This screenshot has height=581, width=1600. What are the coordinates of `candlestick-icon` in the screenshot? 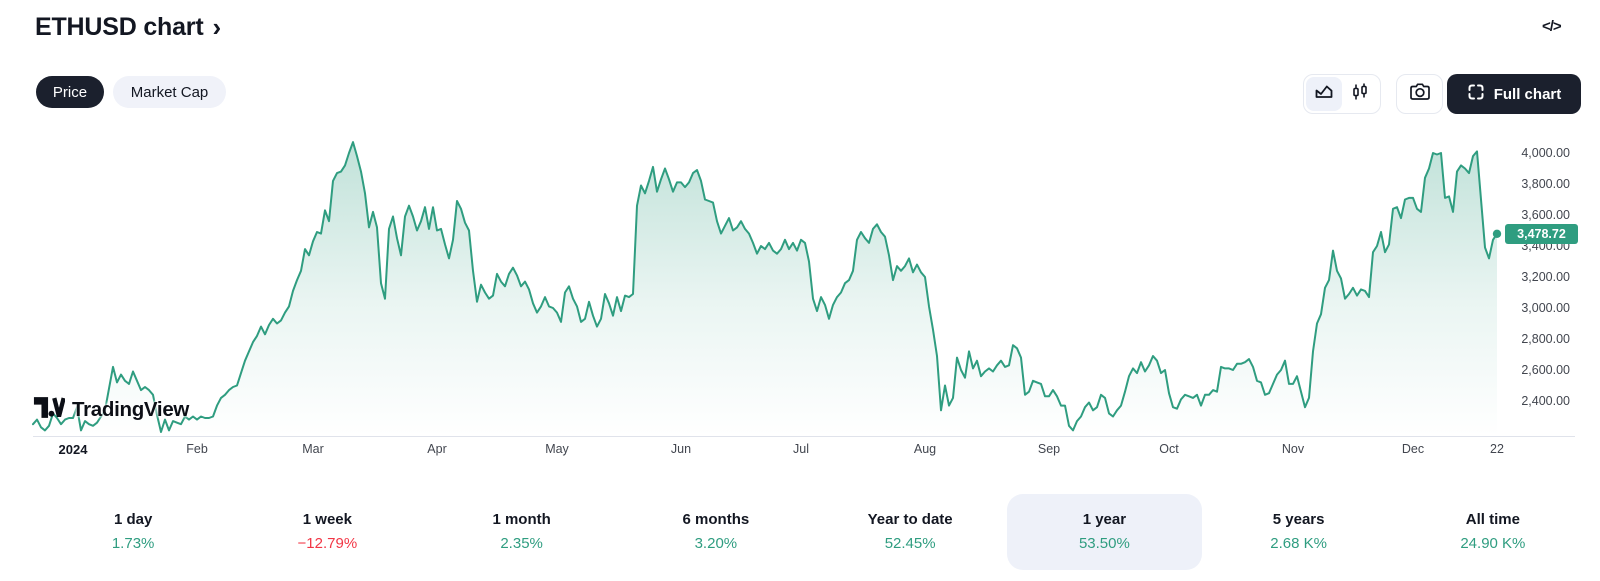 It's located at (1360, 94).